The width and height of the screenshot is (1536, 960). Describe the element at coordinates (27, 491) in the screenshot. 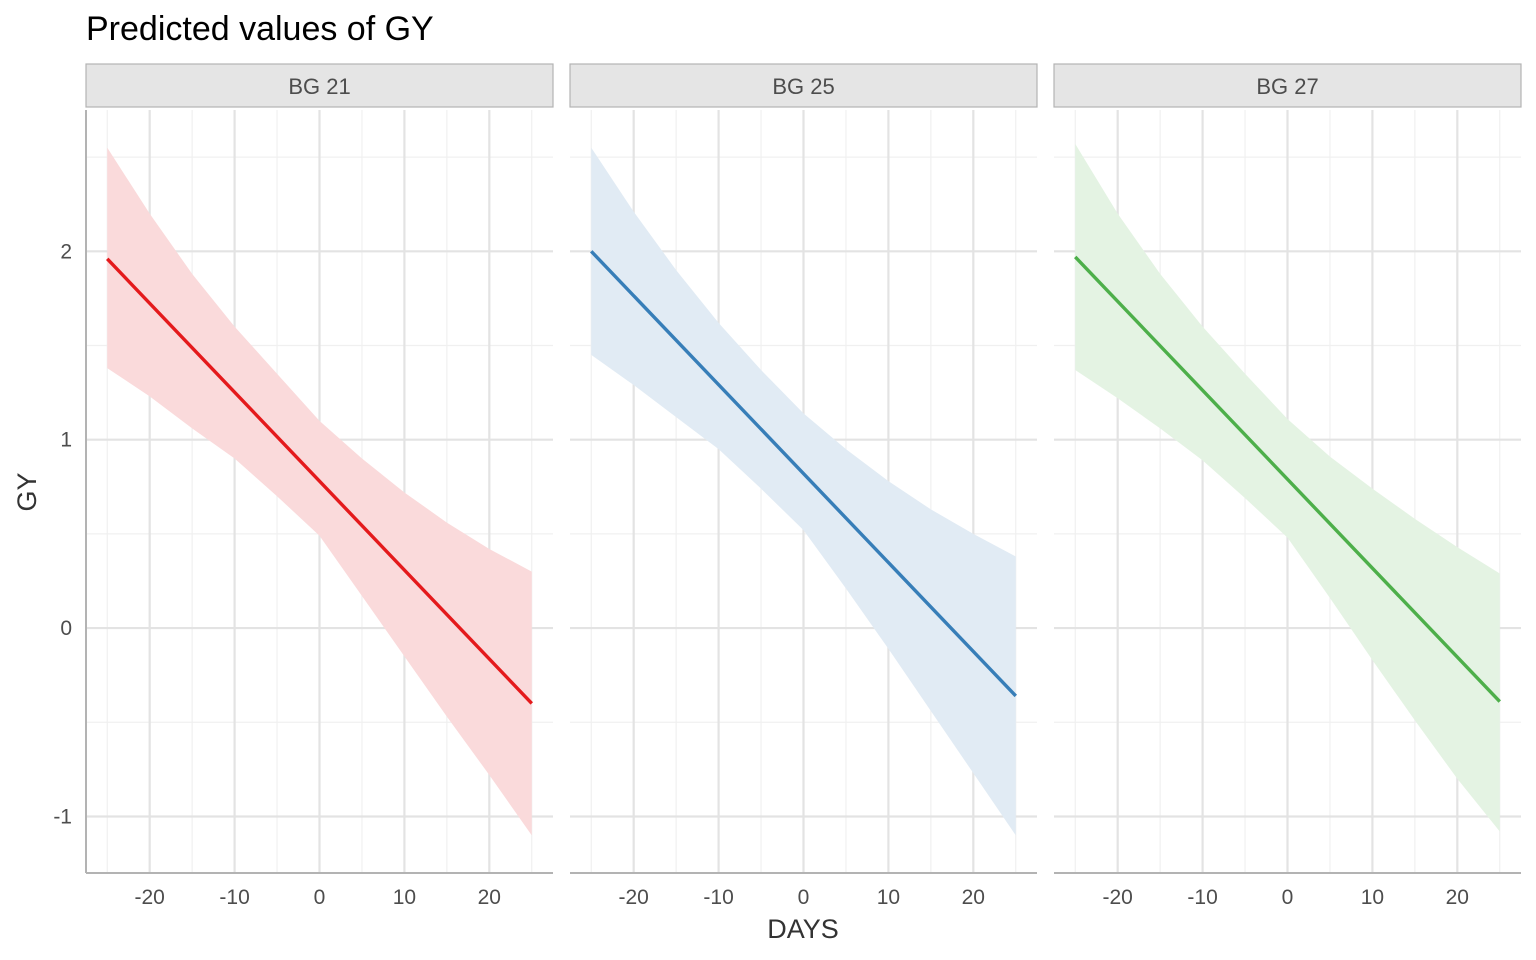

I see `y-axis-title: GY` at that location.